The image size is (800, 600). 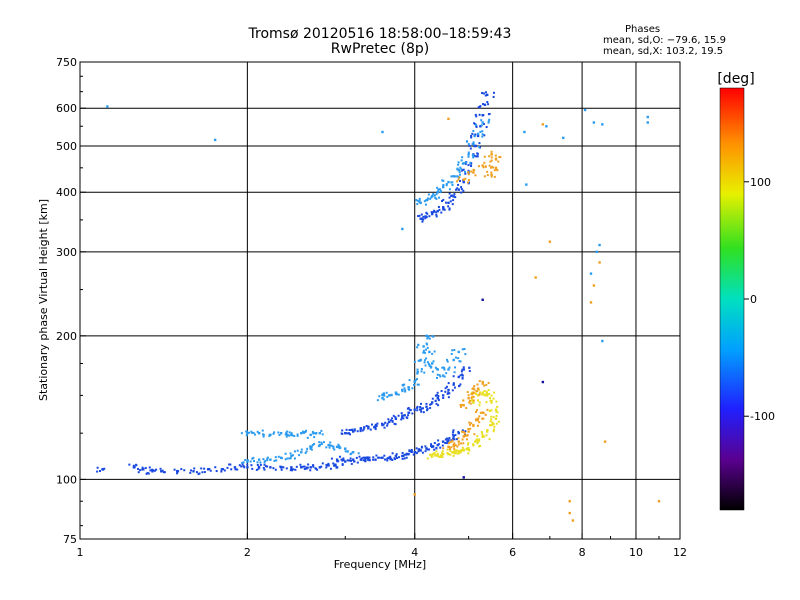 What do you see at coordinates (762, 416) in the screenshot?
I see `colorbar-tick-label: -100` at bounding box center [762, 416].